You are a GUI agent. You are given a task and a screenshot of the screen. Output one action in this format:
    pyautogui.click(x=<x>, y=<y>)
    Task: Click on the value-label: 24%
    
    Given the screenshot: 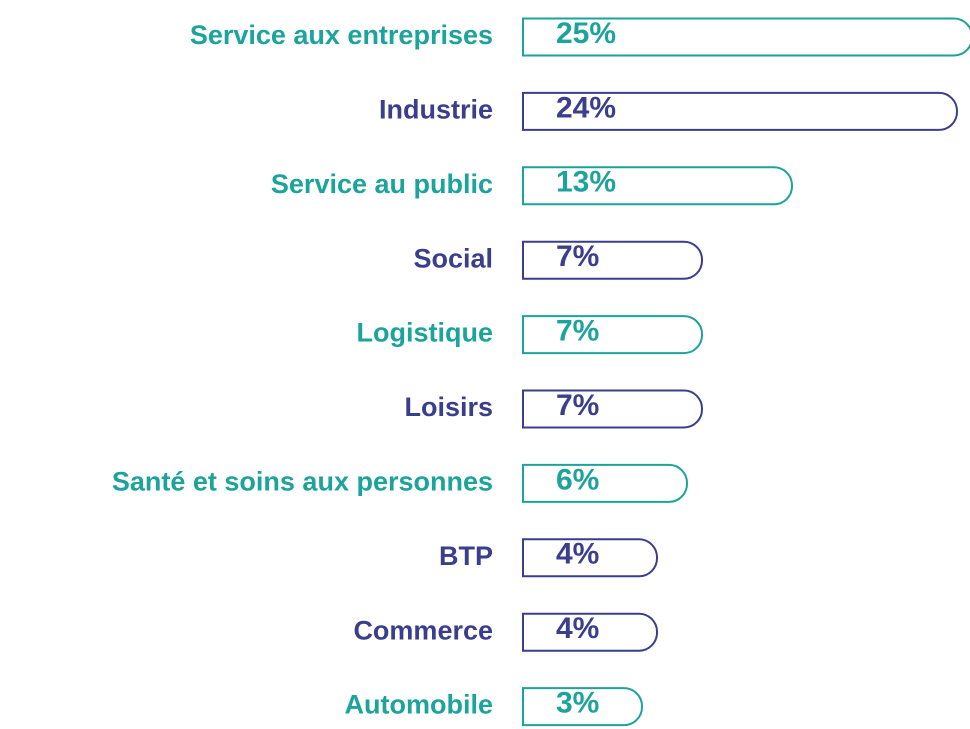 What is the action you would take?
    pyautogui.click(x=586, y=107)
    